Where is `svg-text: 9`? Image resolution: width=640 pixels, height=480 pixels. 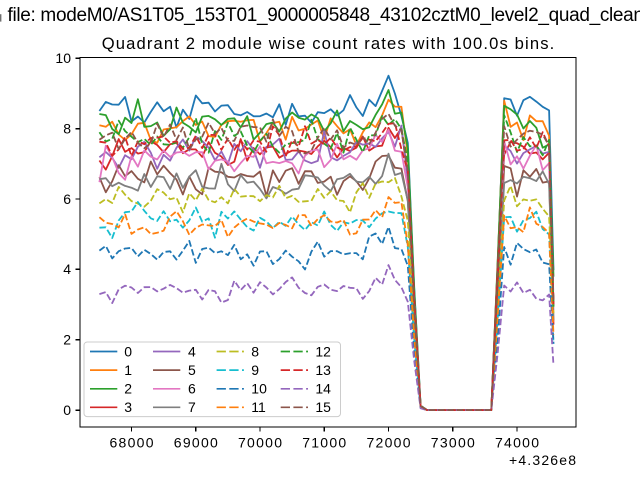 svg-text: 9 is located at coordinates (255, 370).